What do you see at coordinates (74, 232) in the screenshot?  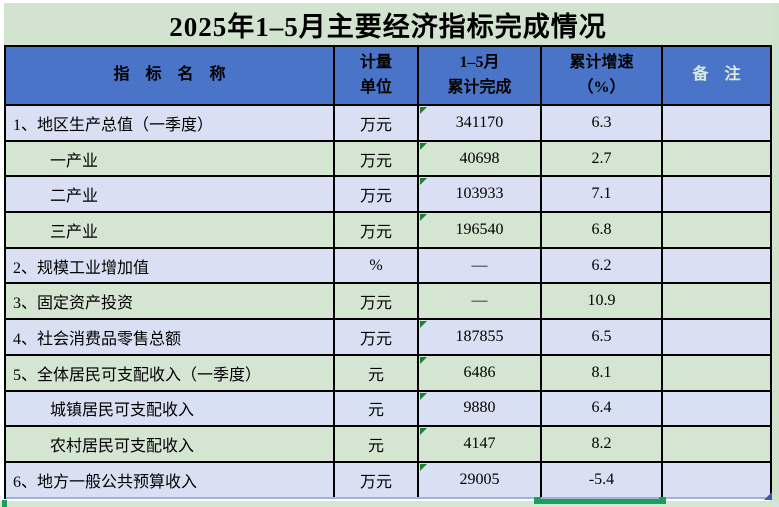 I see `indicator-name: 三产业` at bounding box center [74, 232].